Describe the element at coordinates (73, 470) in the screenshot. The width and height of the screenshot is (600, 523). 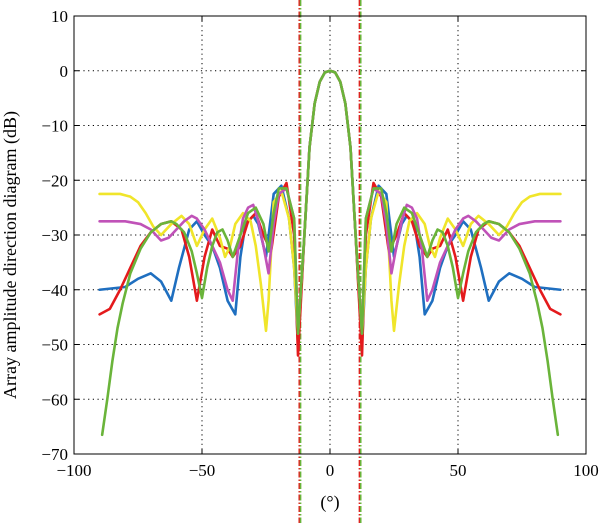
I see `x-tick-label: −100` at that location.